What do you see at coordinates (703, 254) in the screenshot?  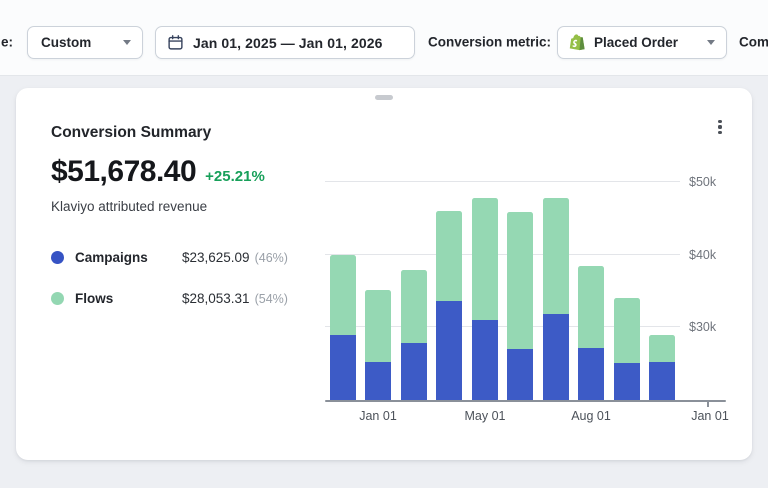 I see `y-axis-label: $40k` at bounding box center [703, 254].